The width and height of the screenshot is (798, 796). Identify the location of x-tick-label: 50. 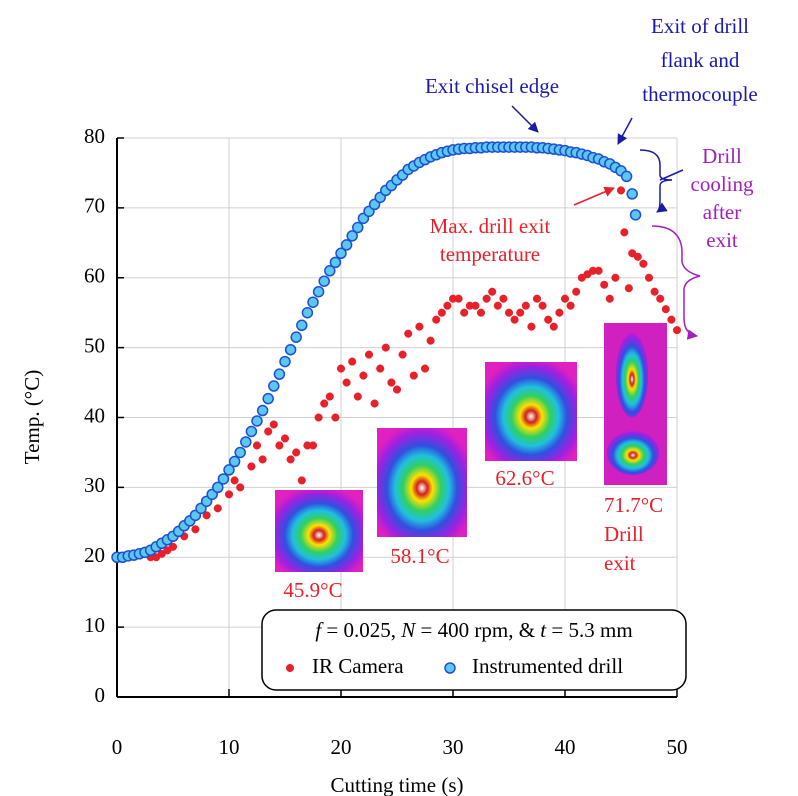
(677, 747).